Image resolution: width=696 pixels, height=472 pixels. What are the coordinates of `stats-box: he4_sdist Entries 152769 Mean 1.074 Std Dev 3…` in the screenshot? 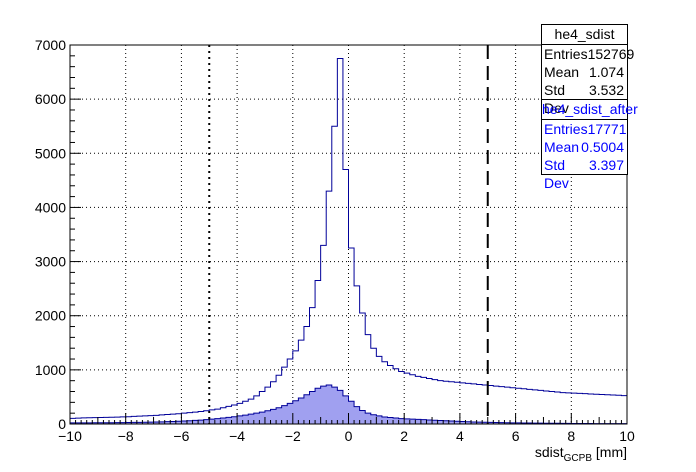 It's located at (589, 107).